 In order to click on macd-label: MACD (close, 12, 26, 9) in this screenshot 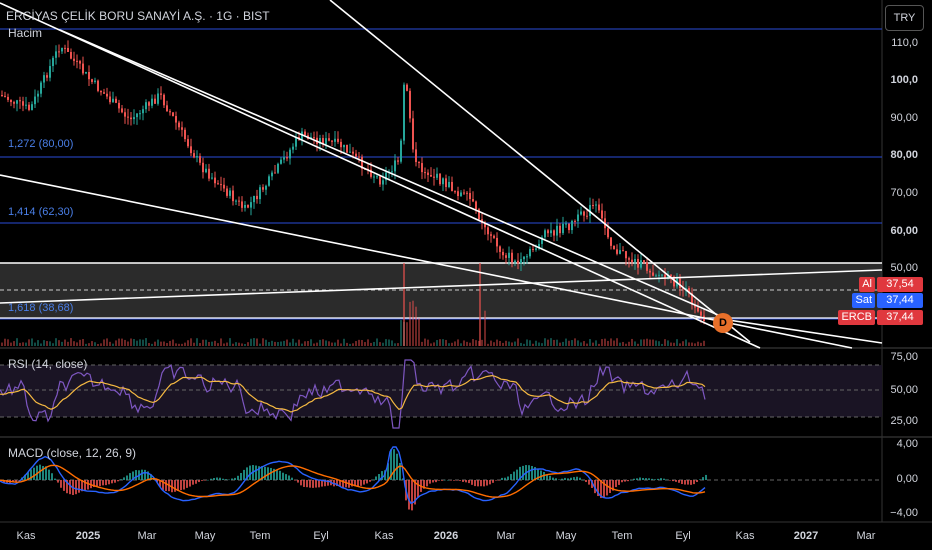, I will do `click(72, 453)`.